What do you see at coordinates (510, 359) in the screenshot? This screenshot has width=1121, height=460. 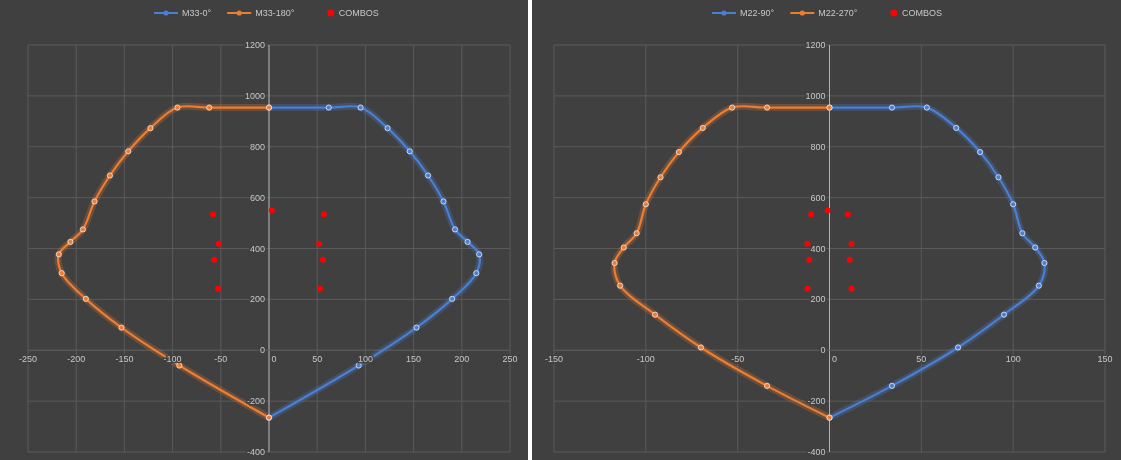 I see `x-tick-label: 250` at bounding box center [510, 359].